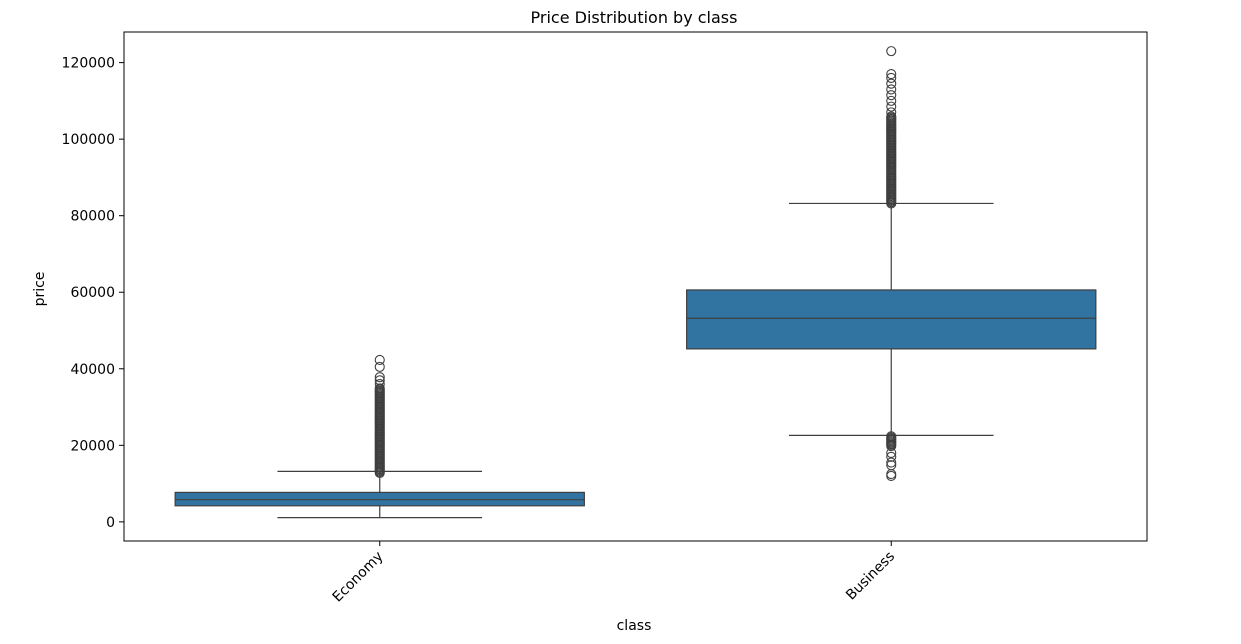 This screenshot has width=1241, height=644. I want to click on y-axis: 0 20000 40000 60000 80000 100000 120000, so click(93, 293).